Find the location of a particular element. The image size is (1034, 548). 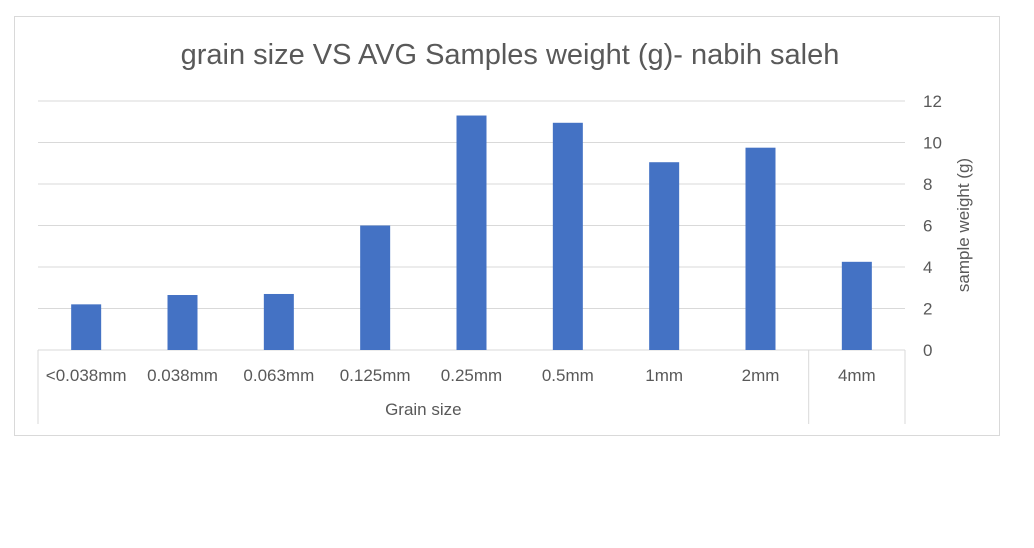

x-group-label: Grain size is located at coordinates (423, 409).